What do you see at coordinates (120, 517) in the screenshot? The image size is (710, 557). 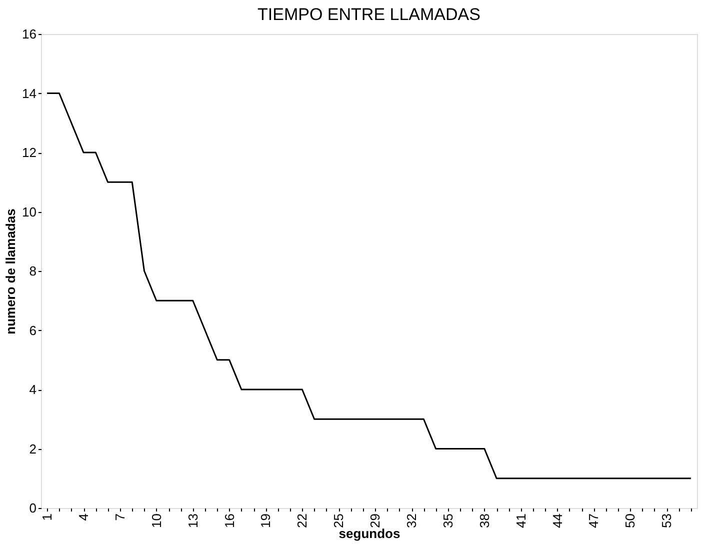 I see `x-tick-label: 7` at bounding box center [120, 517].